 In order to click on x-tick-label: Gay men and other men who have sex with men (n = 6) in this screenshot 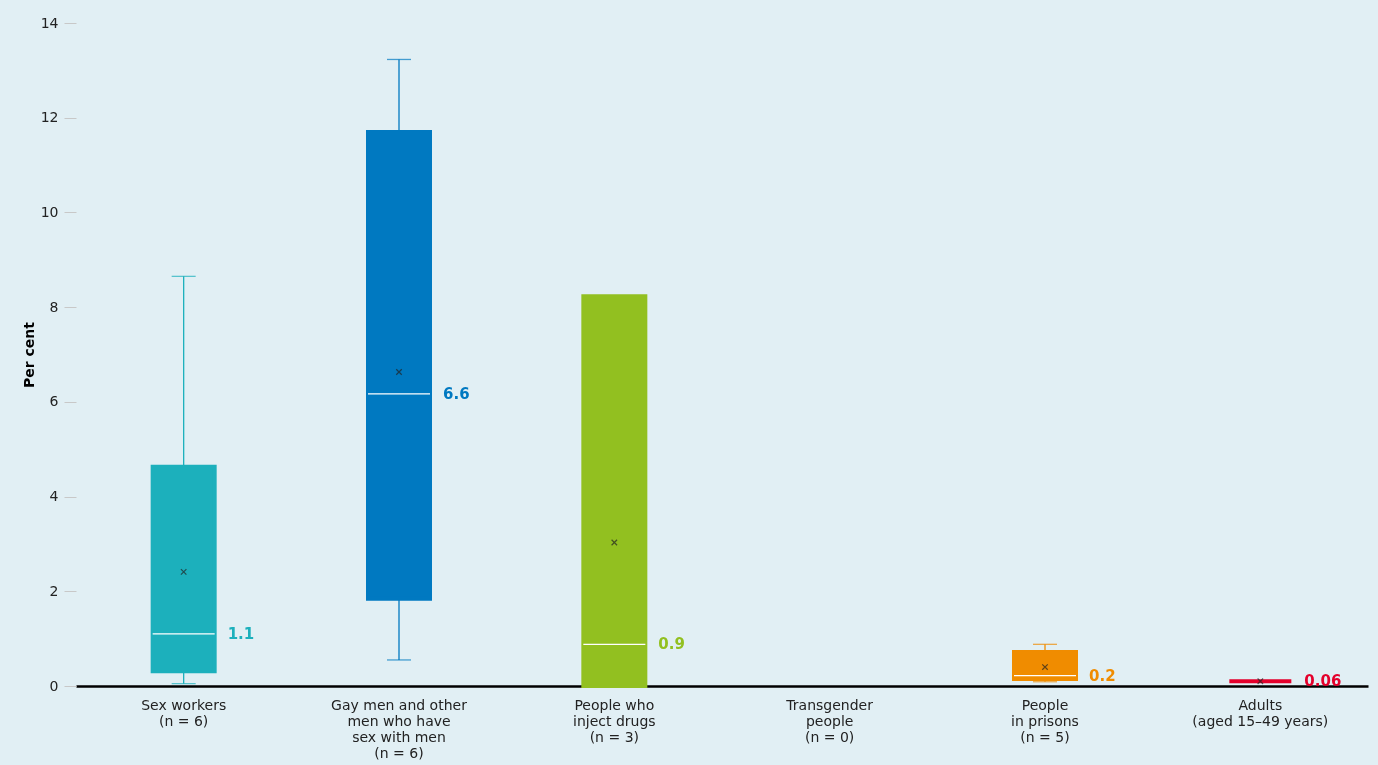, I will do `click(399, 728)`.